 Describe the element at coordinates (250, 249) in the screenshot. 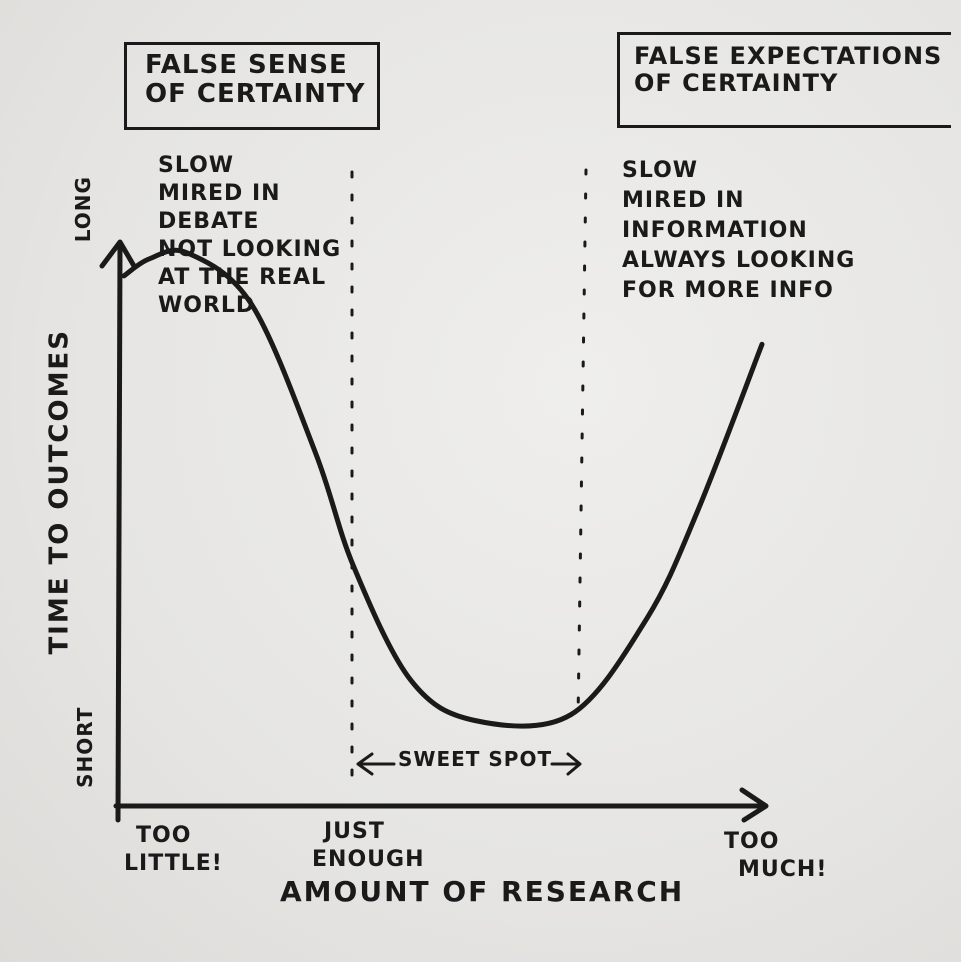

I see `left-note-4: NOT LOOKING` at that location.